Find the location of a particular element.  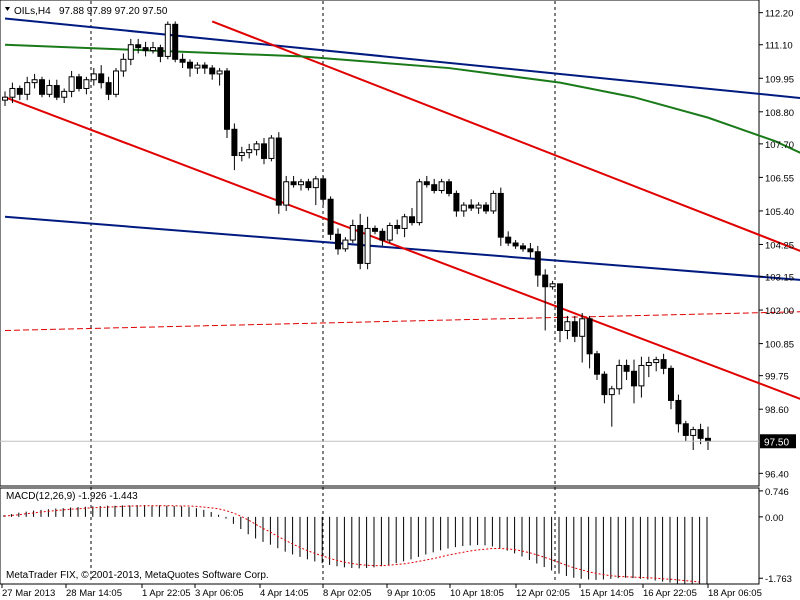

dashed-line-line is located at coordinates (402, 321).